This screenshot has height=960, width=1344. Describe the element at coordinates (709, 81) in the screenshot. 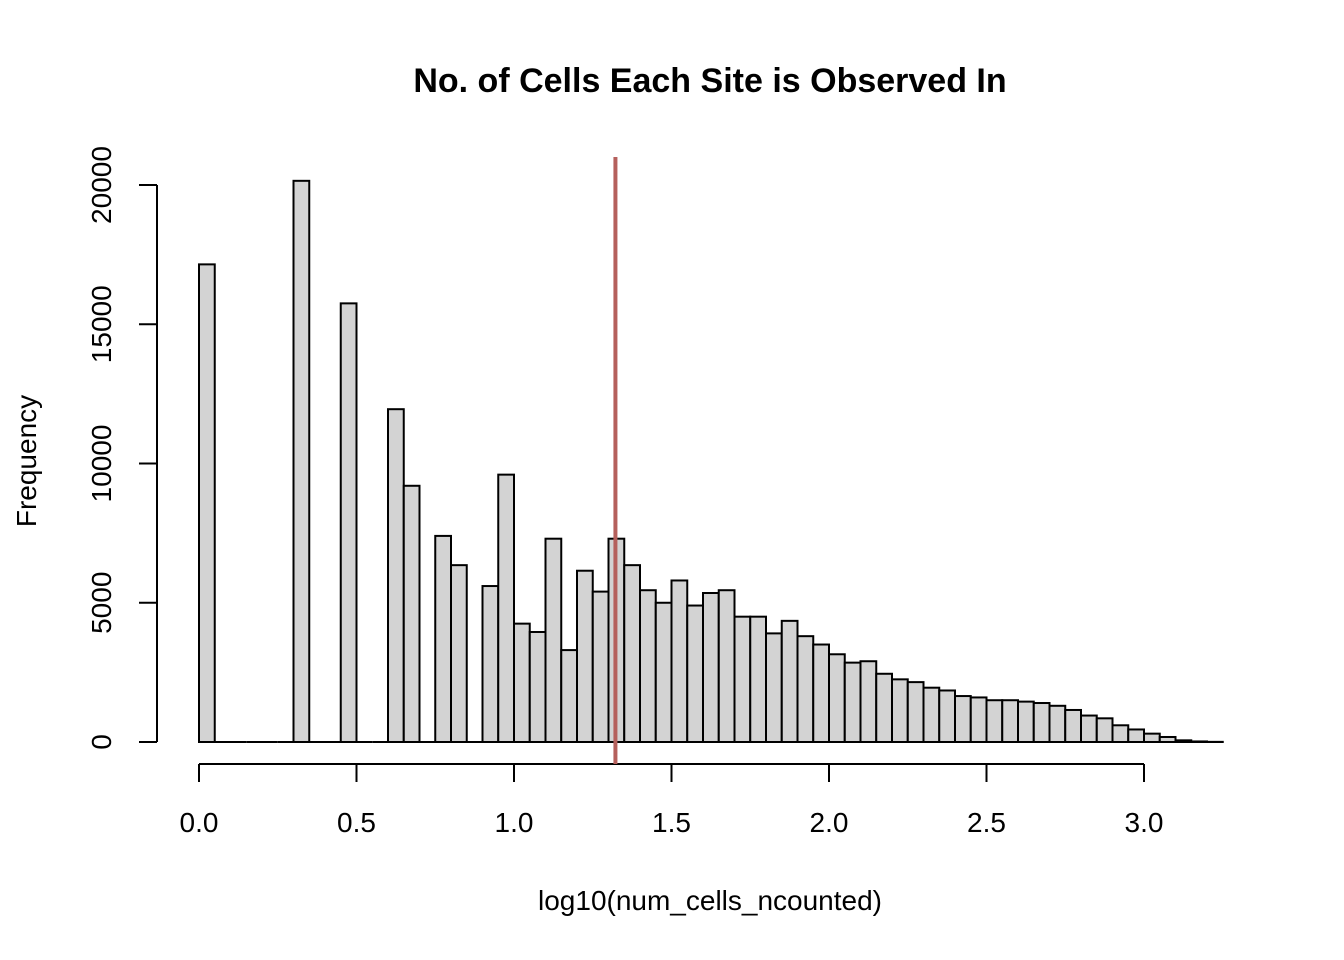

I see `chart-title: No. of Cells Each Site is Observed In` at that location.